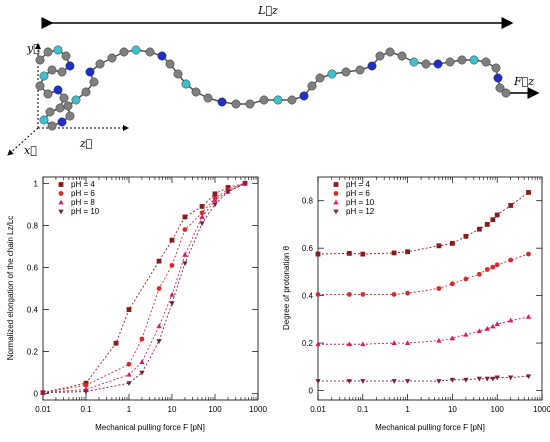 The width and height of the screenshot is (550, 442). I want to click on elongation-x-tick-label: 100, so click(215, 409).